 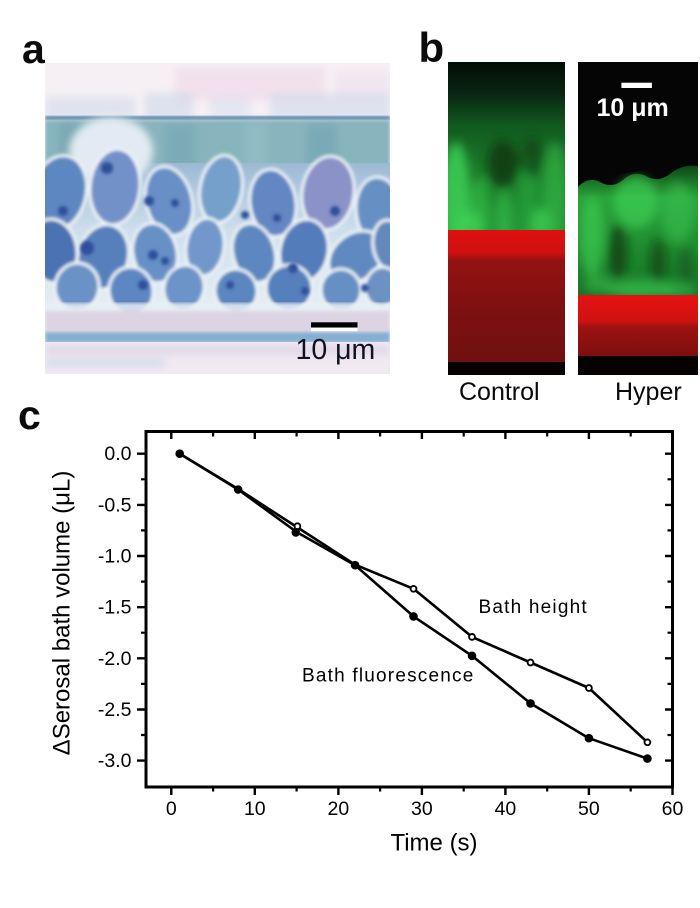 I want to click on svg-text: -2.0, so click(x=115, y=659).